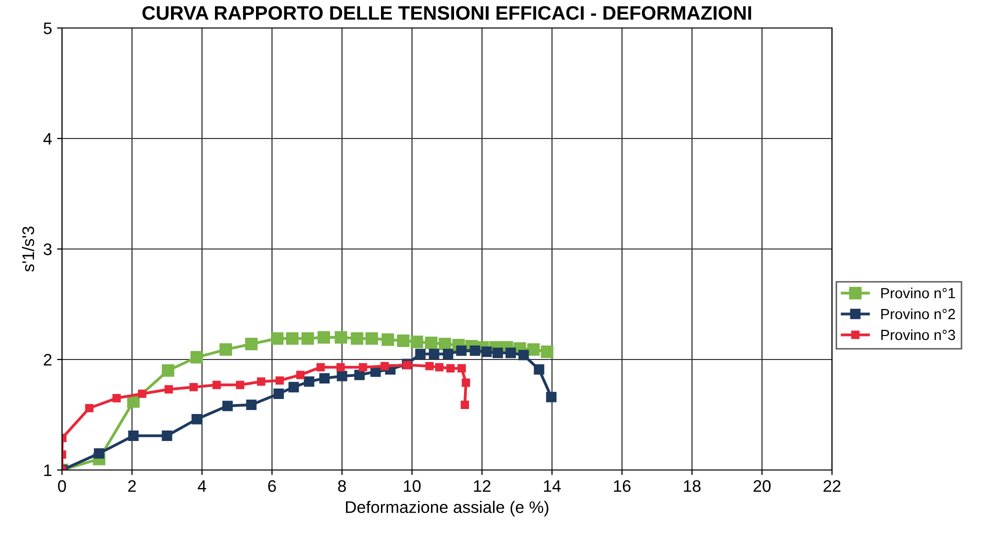 The image size is (992, 549). I want to click on x-tick-label: 2, so click(132, 486).